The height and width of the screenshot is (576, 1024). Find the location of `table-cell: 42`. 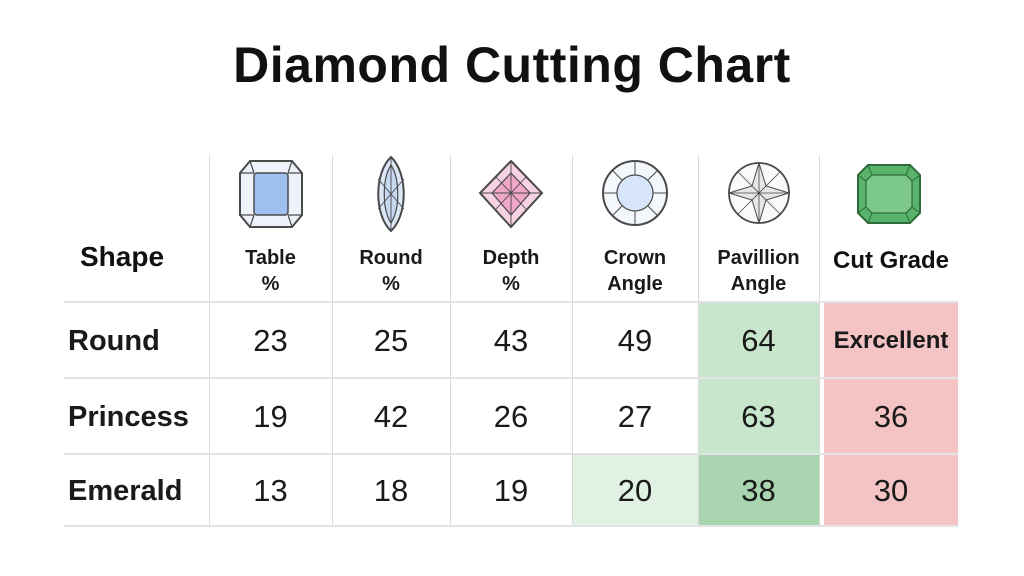

table-cell: 42 is located at coordinates (391, 416).